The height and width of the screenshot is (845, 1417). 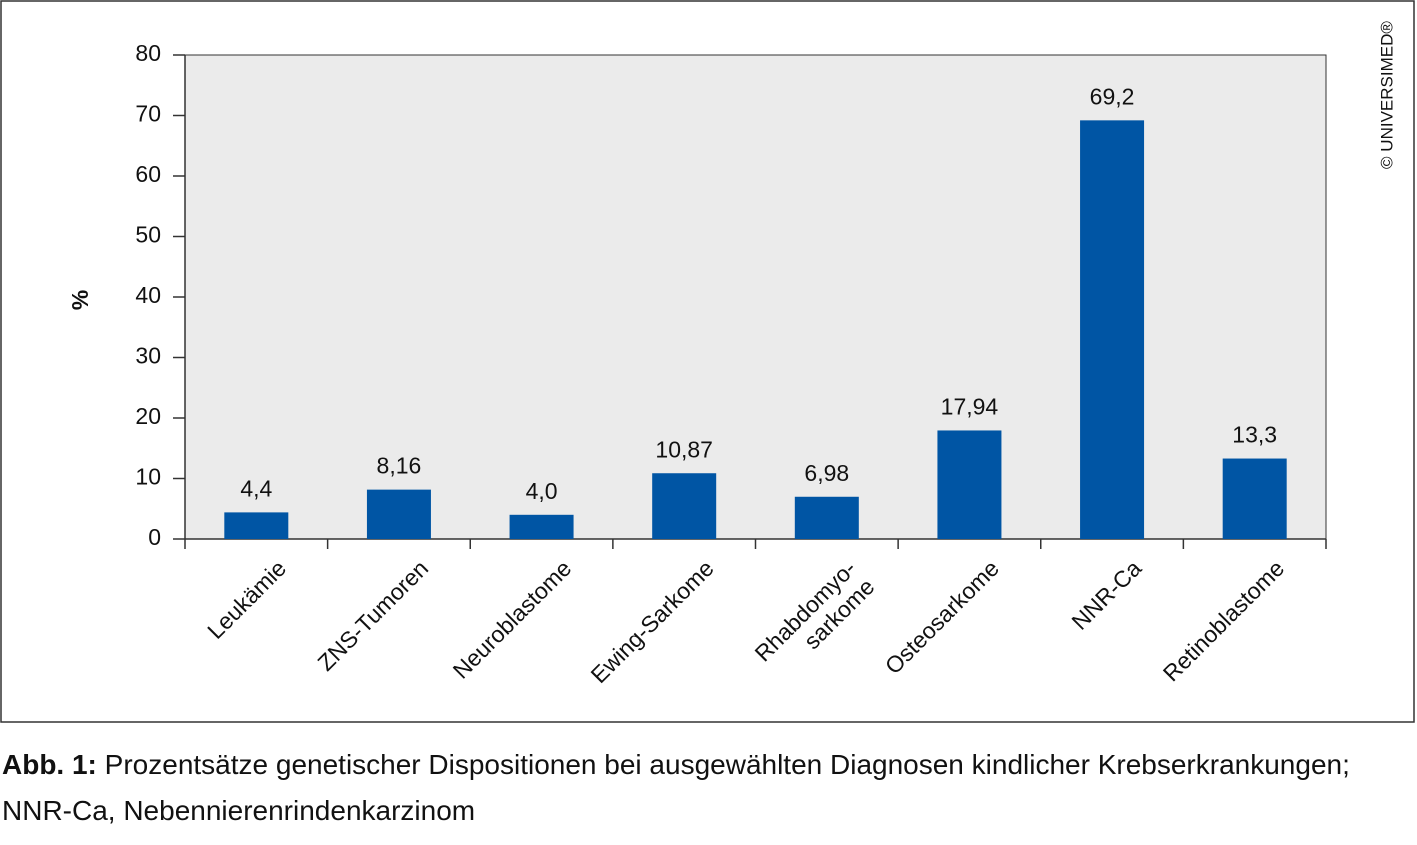 What do you see at coordinates (256, 488) in the screenshot?
I see `data-label: 4,4` at bounding box center [256, 488].